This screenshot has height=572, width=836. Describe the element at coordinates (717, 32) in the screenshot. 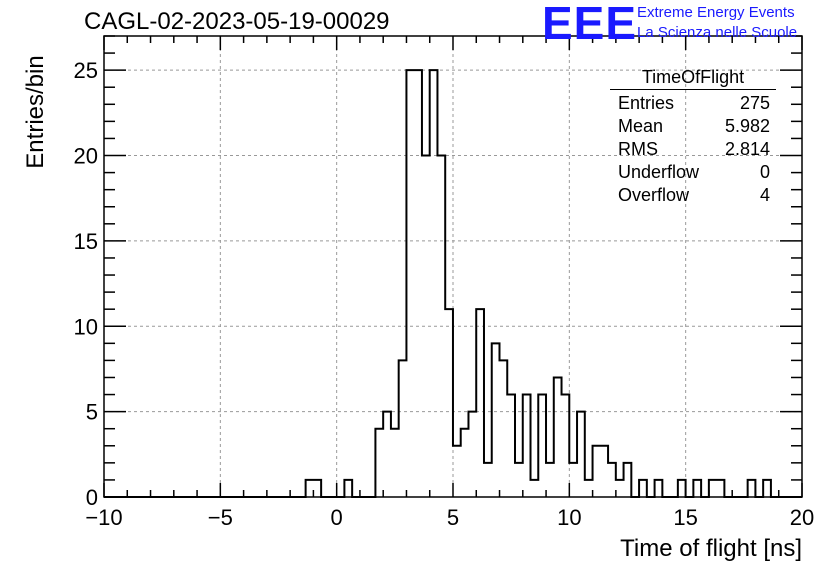

I see `logo-caption-line2: La Scienza nelle Scuole` at that location.